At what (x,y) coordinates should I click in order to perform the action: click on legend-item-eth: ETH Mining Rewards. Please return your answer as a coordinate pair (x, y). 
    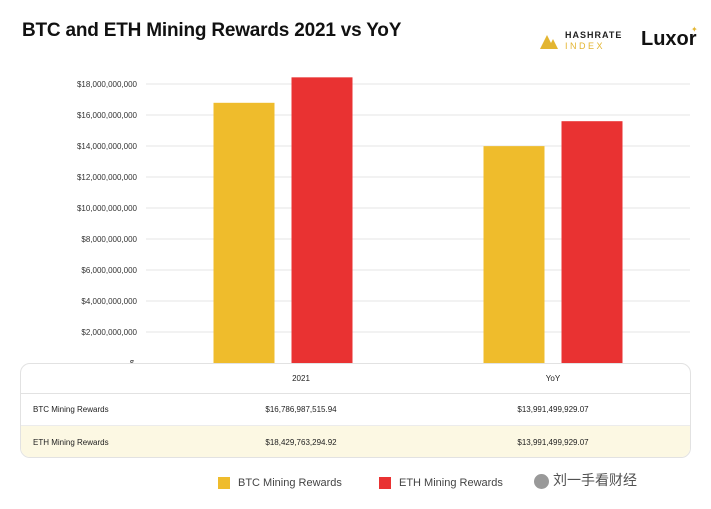
    Looking at the image, I should click on (441, 483).